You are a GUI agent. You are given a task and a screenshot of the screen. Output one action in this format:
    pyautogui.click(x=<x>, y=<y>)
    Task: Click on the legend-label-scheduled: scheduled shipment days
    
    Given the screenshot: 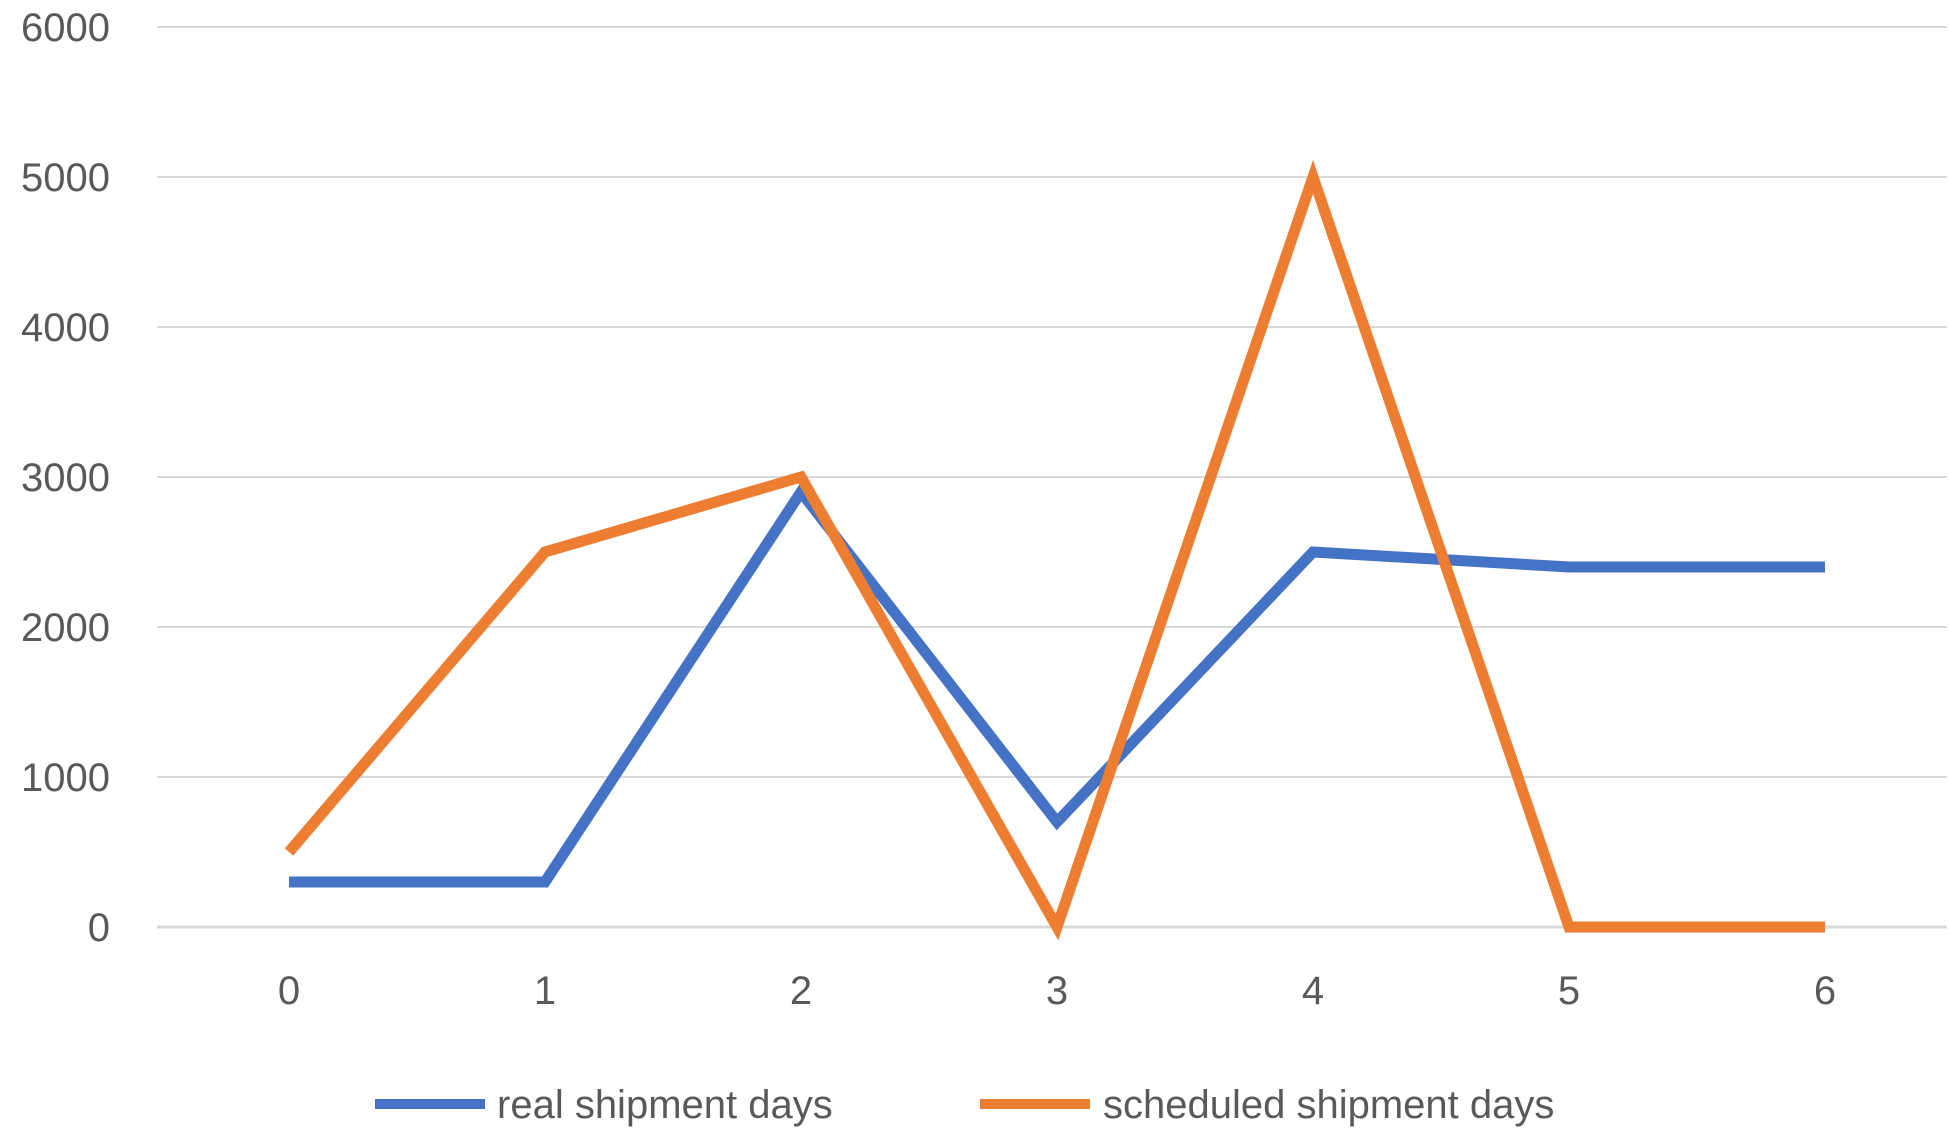 What is the action you would take?
    pyautogui.click(x=1328, y=1105)
    